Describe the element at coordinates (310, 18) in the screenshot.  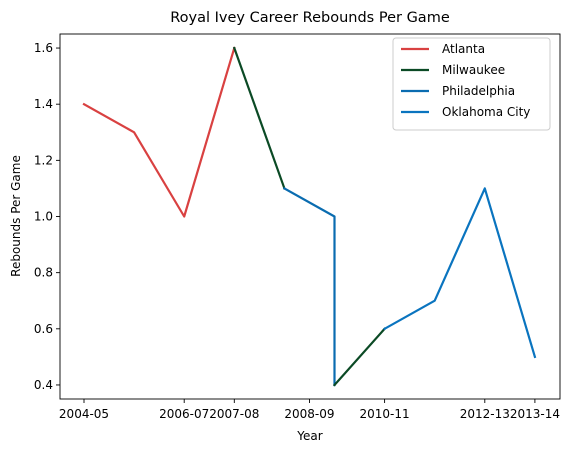
I see `chart-title: Royal Ivey Career Rebounds Per Game` at that location.